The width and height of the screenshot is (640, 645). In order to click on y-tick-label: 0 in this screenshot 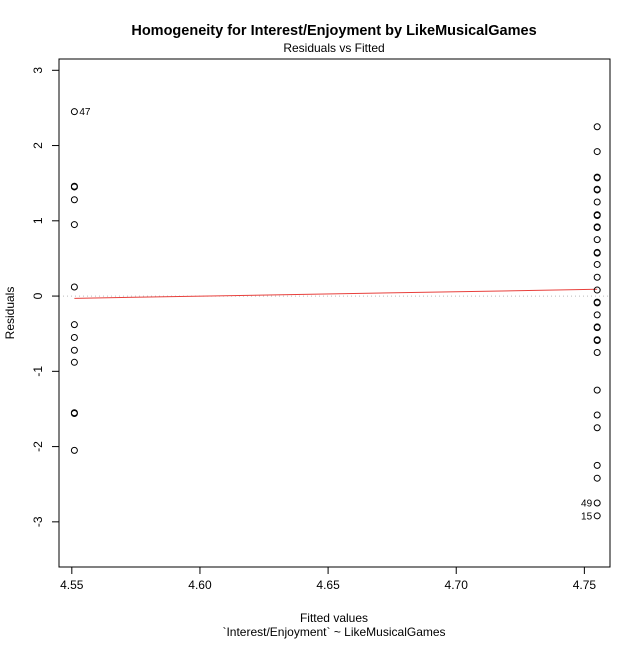, I will do `click(38, 295)`.